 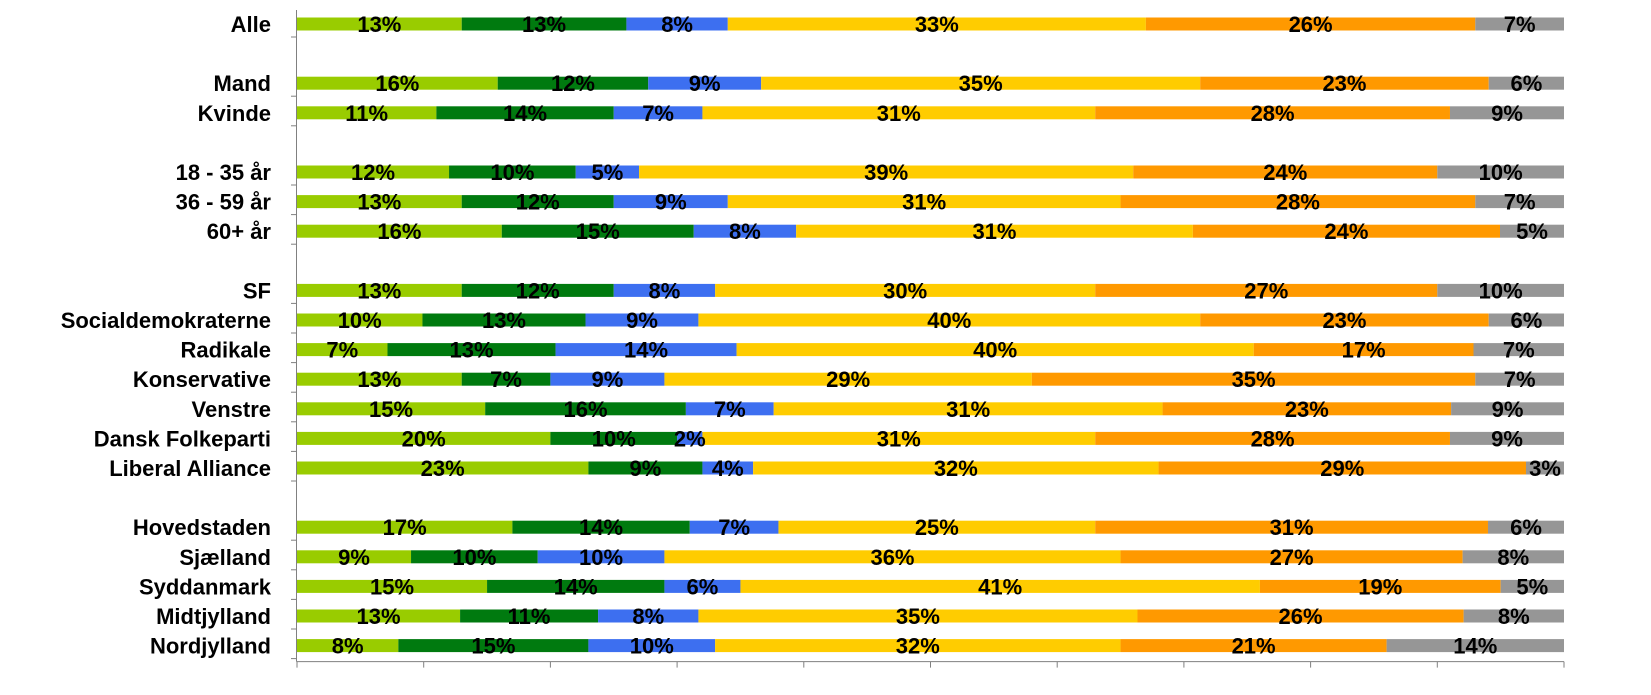 I want to click on value-label: 30%, so click(x=905, y=290).